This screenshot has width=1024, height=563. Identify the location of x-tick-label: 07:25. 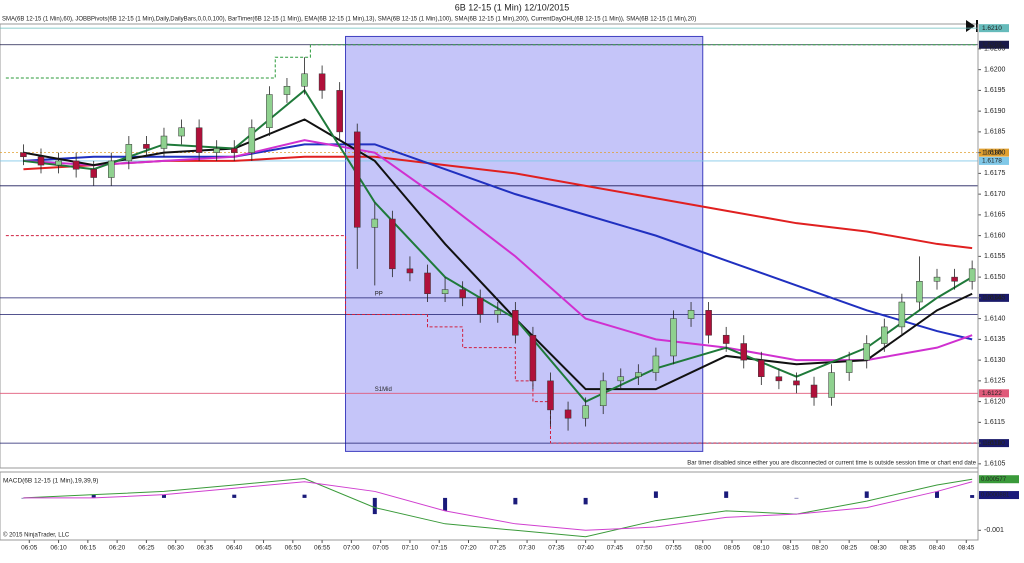
(498, 548).